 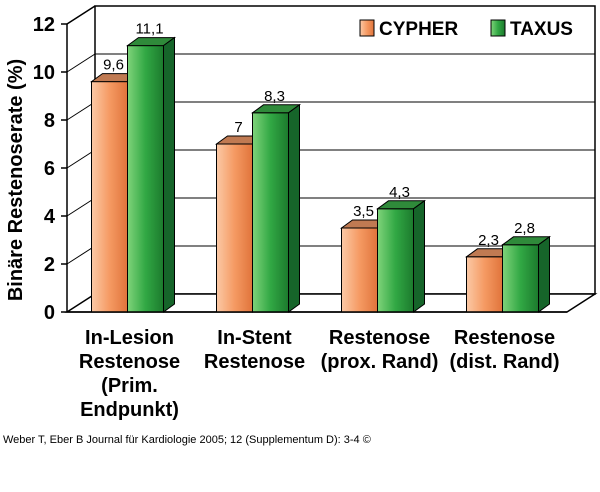 What do you see at coordinates (44, 73) in the screenshot?
I see `y-tick-label: 10` at bounding box center [44, 73].